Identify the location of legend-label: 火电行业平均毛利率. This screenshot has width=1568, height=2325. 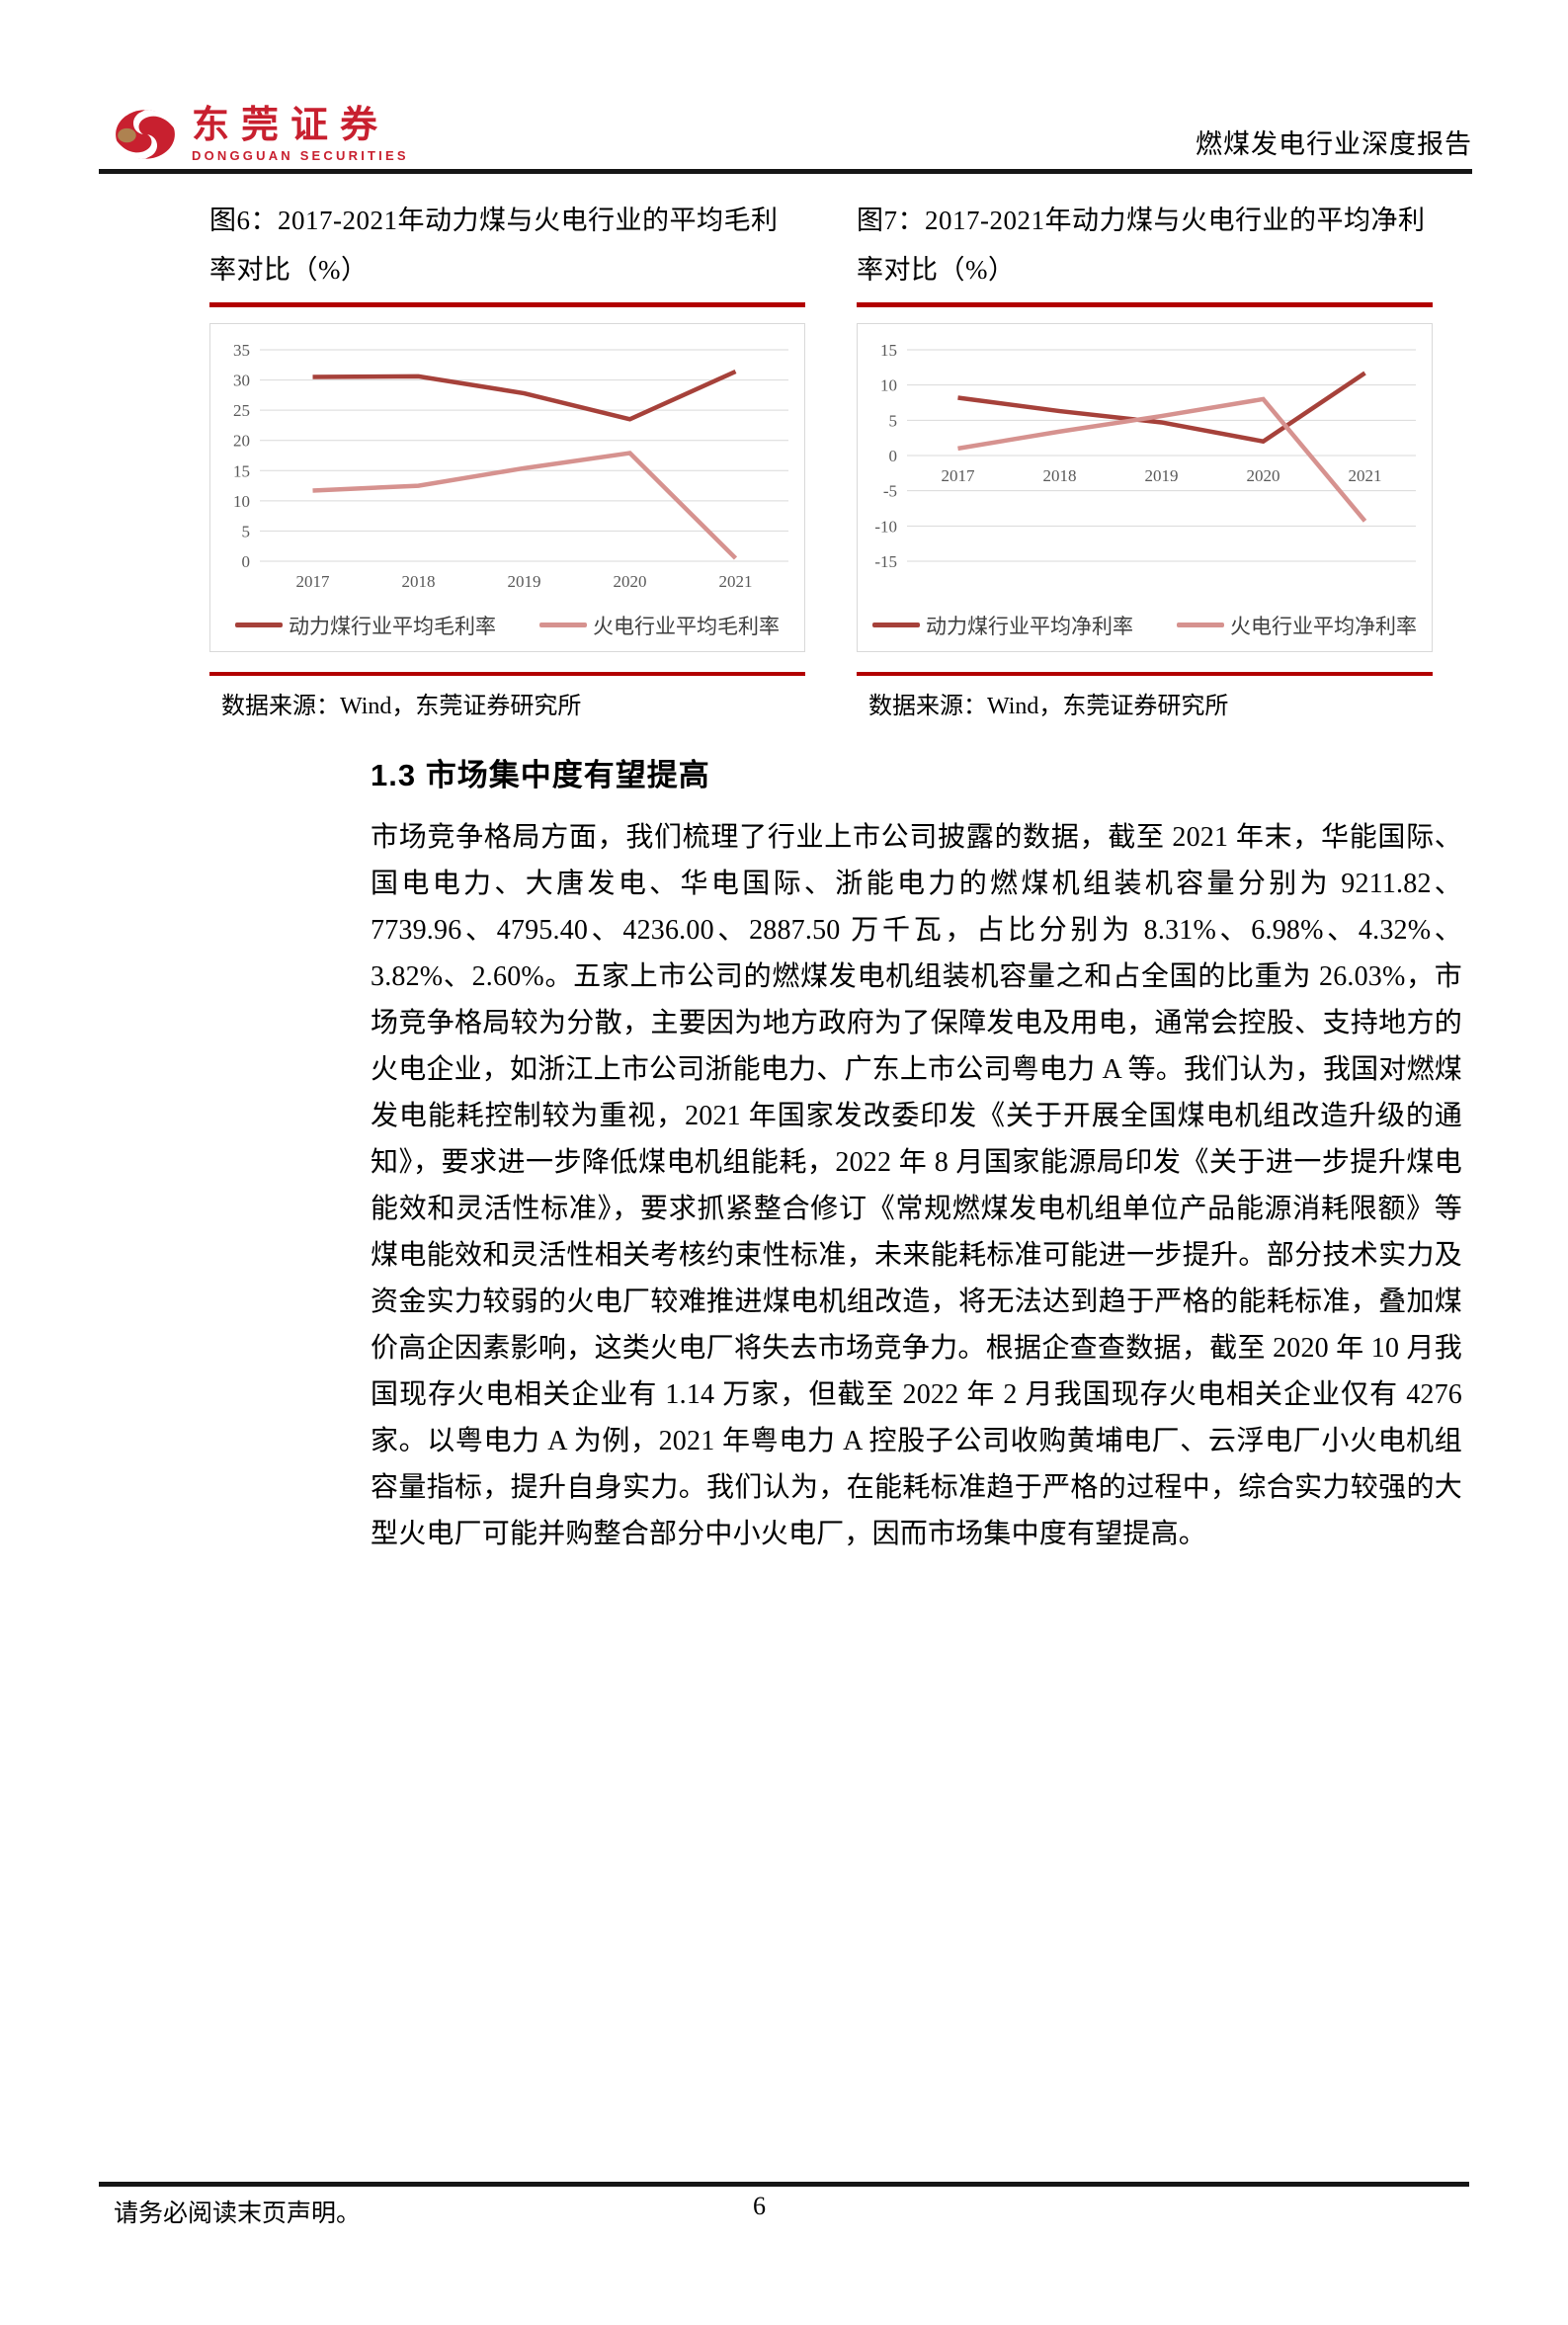
(686, 626).